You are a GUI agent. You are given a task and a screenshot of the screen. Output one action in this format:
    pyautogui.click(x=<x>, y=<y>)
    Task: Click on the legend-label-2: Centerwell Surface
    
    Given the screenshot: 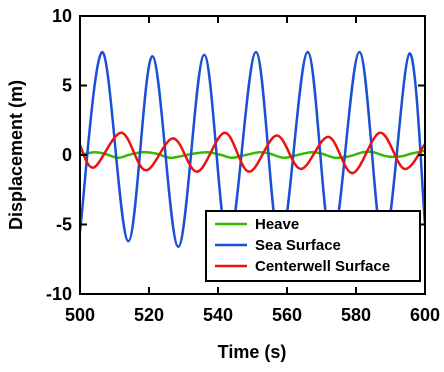 What is the action you would take?
    pyautogui.click(x=322, y=266)
    